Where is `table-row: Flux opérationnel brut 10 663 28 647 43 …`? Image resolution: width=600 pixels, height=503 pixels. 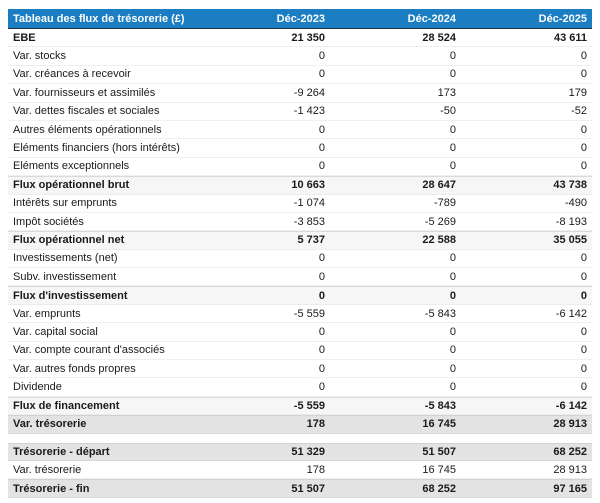 table-row: Flux opérationnel brut 10 663 28 647 43 … is located at coordinates (300, 185).